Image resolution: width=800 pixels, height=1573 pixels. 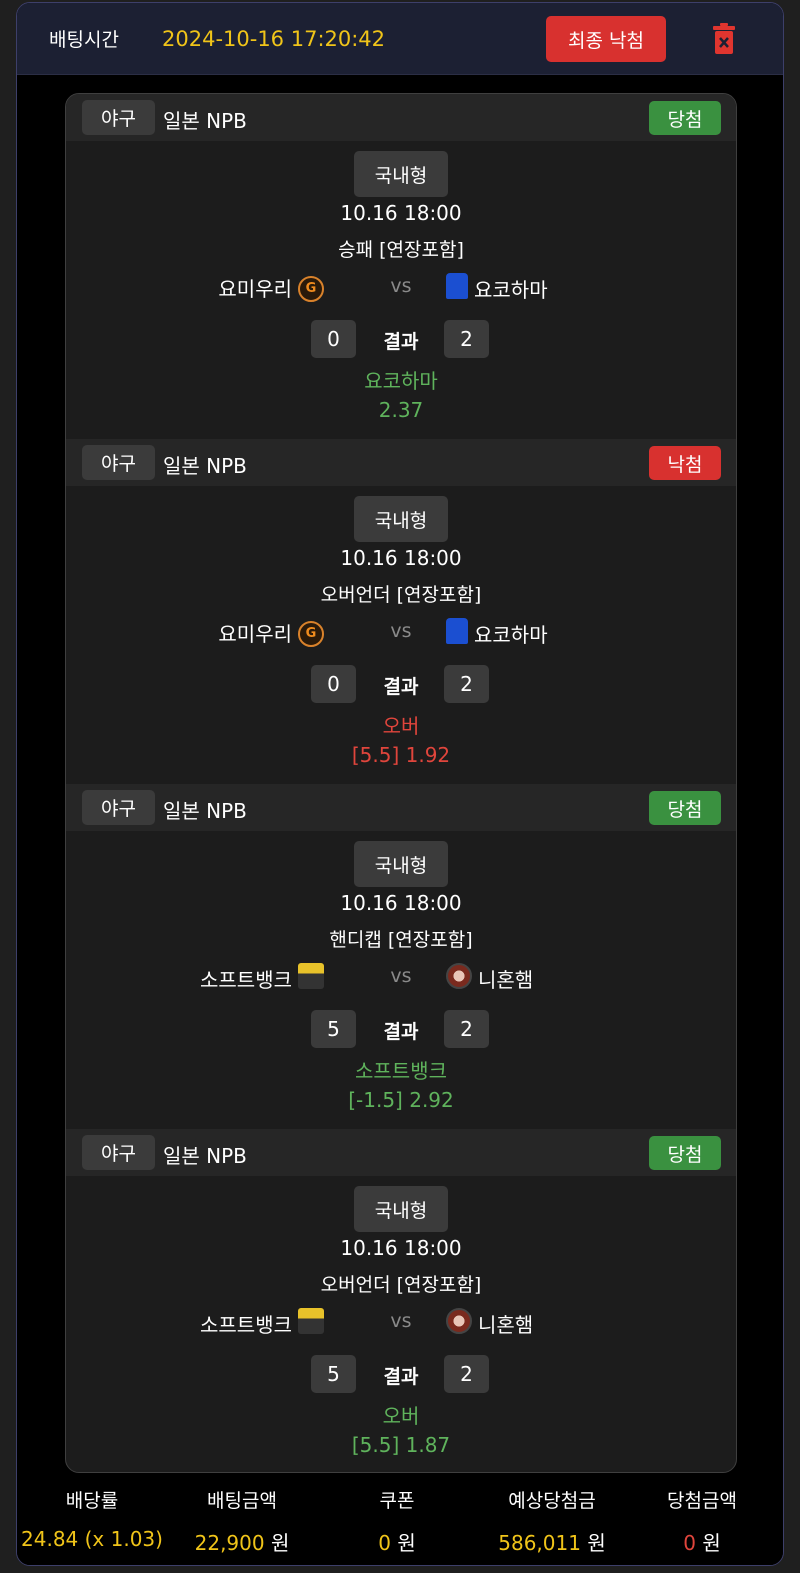 What do you see at coordinates (274, 38) in the screenshot?
I see `bet-time: 2024-10-16 17:20:42` at bounding box center [274, 38].